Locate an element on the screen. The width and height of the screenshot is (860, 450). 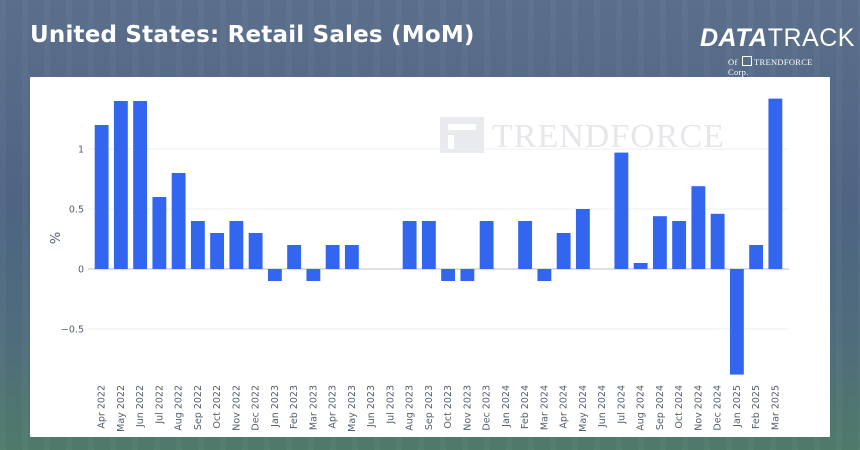
x-tick-label: Jul 2024 is located at coordinates (621, 405).